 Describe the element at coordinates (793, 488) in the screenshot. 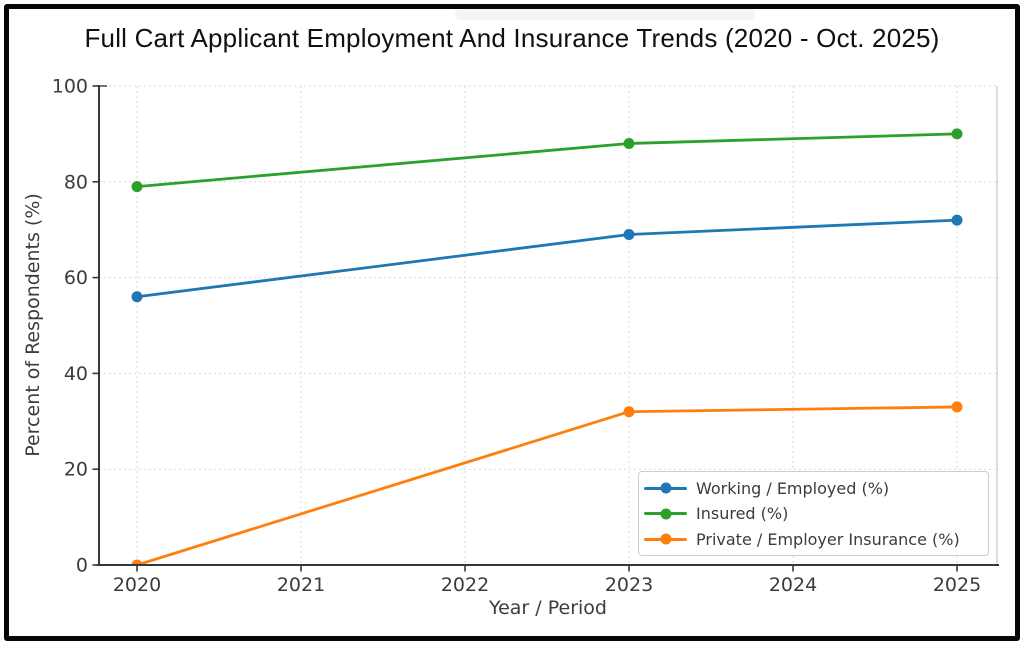

I see `legend-label: Working / Employed (%)` at that location.